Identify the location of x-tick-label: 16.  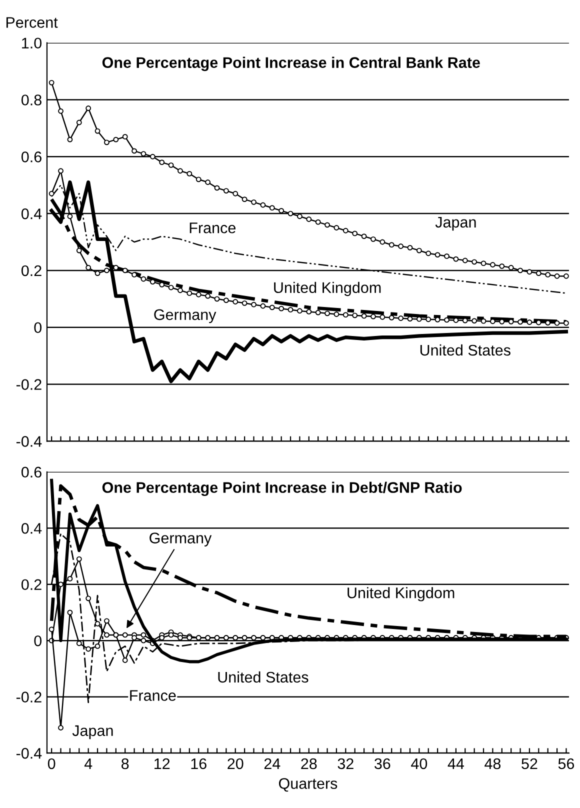
(198, 764).